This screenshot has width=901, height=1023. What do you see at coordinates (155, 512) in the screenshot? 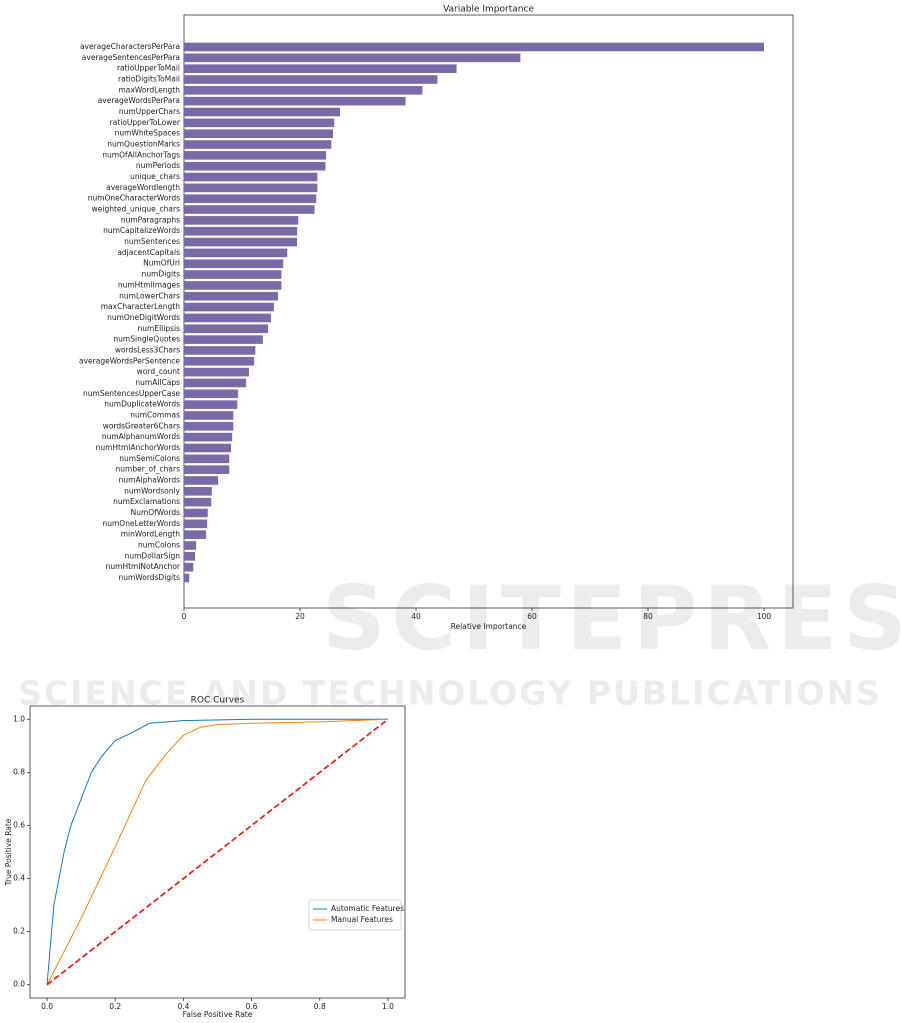
I see `y-tick-label: NumOfWords` at bounding box center [155, 512].